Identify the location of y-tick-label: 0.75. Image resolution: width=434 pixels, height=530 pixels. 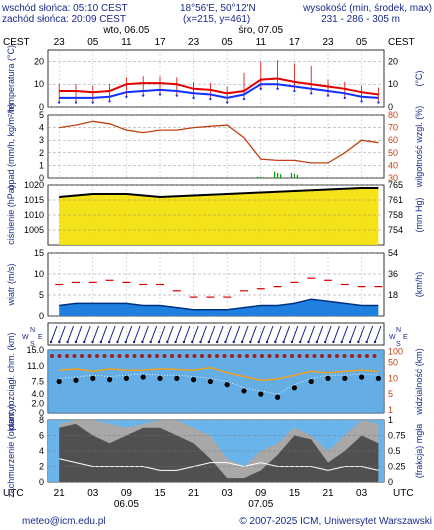
(397, 436).